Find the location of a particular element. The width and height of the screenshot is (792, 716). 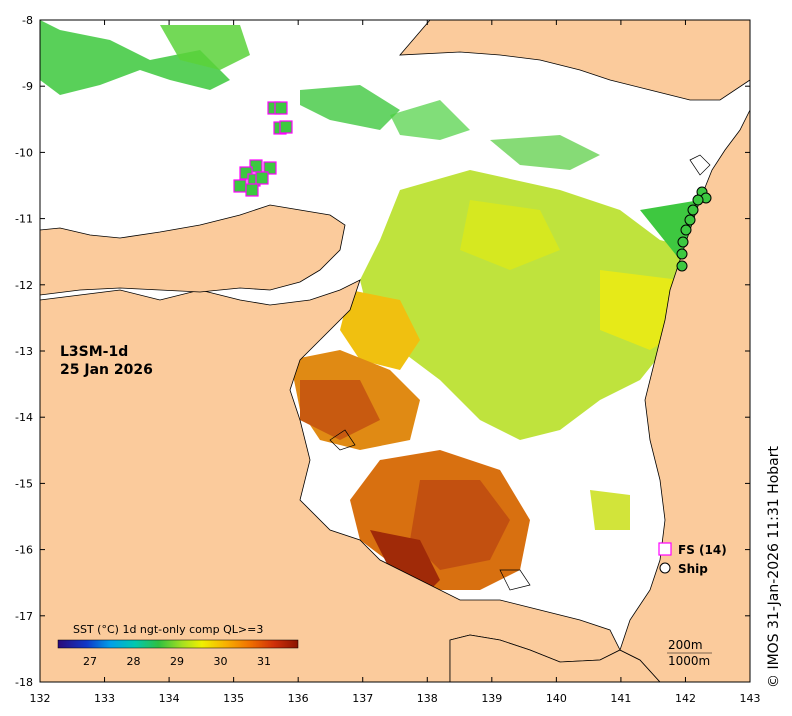

depth-1000m: 1000m is located at coordinates (689, 661).